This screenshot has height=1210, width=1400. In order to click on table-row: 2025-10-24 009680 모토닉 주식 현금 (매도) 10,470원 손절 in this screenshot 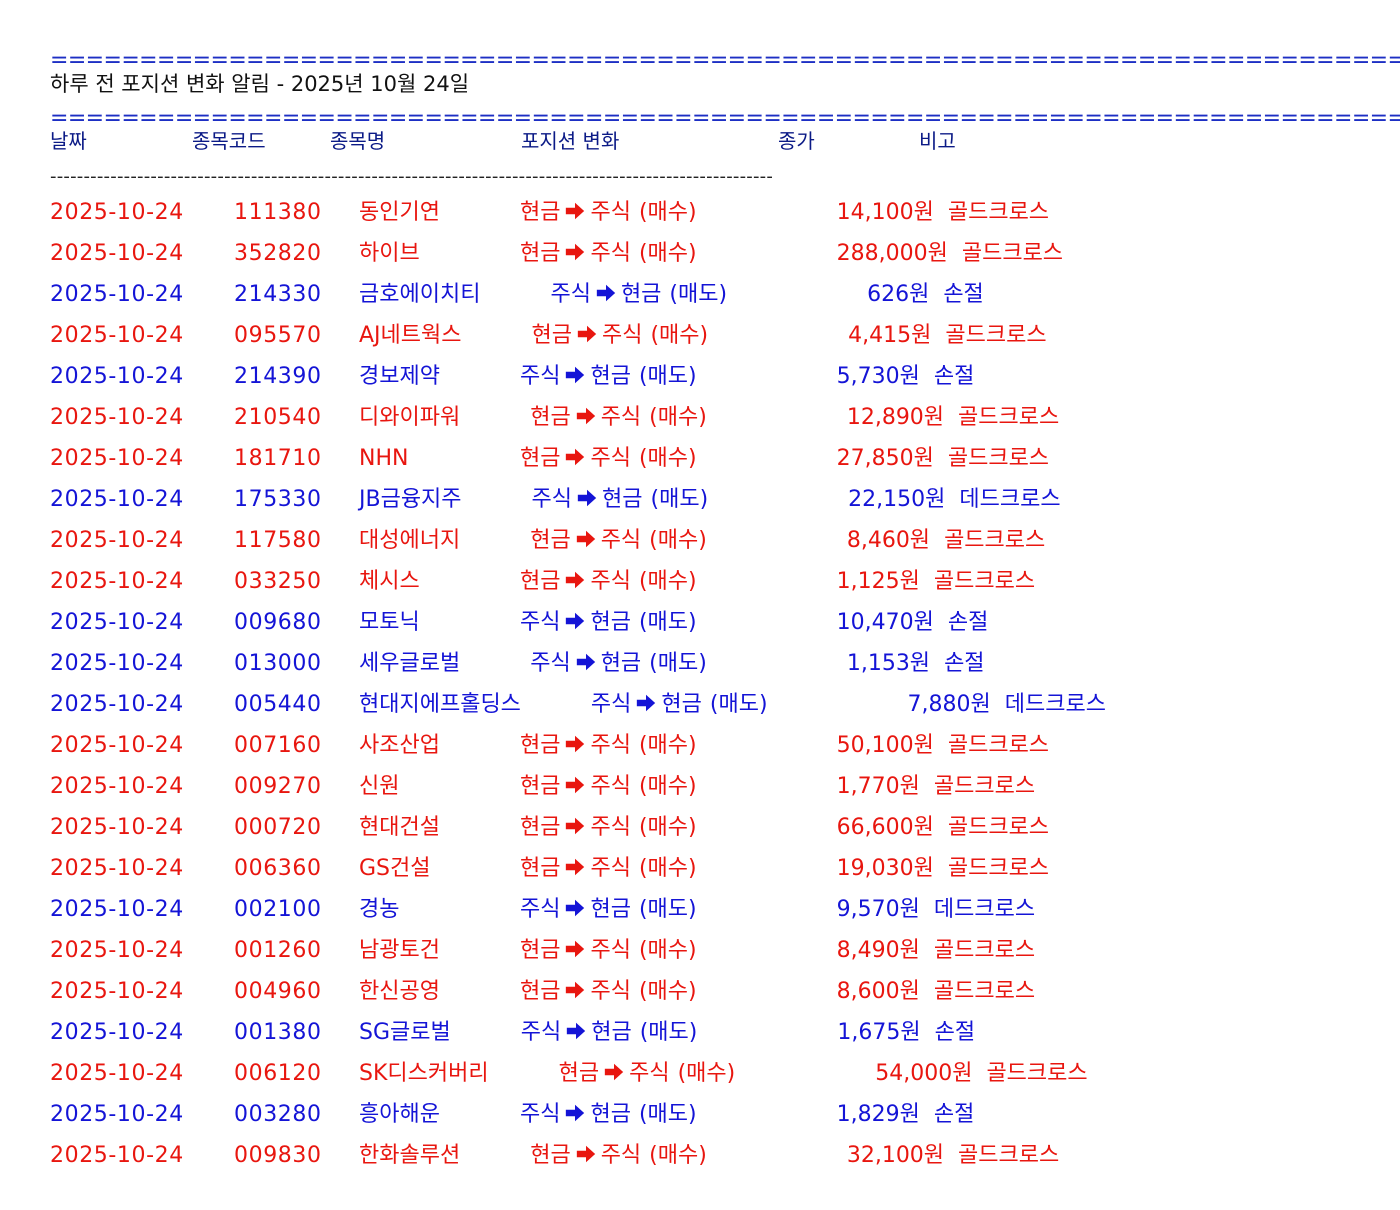, I will do `click(700, 626)`.